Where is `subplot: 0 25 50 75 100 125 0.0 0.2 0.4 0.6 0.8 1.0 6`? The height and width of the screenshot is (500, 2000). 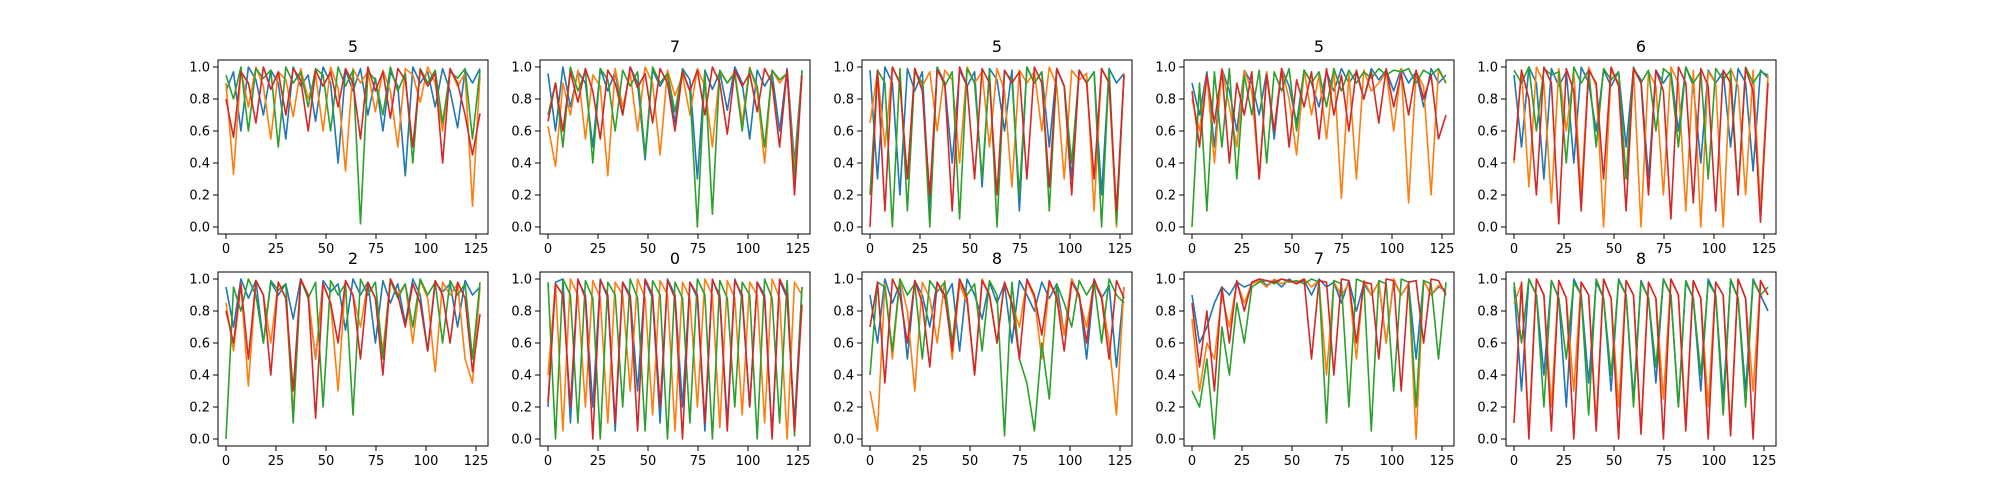
subplot: 0 25 50 75 100 125 0.0 0.2 0.4 0.6 0.8 1.0 6 is located at coordinates (1627, 147).